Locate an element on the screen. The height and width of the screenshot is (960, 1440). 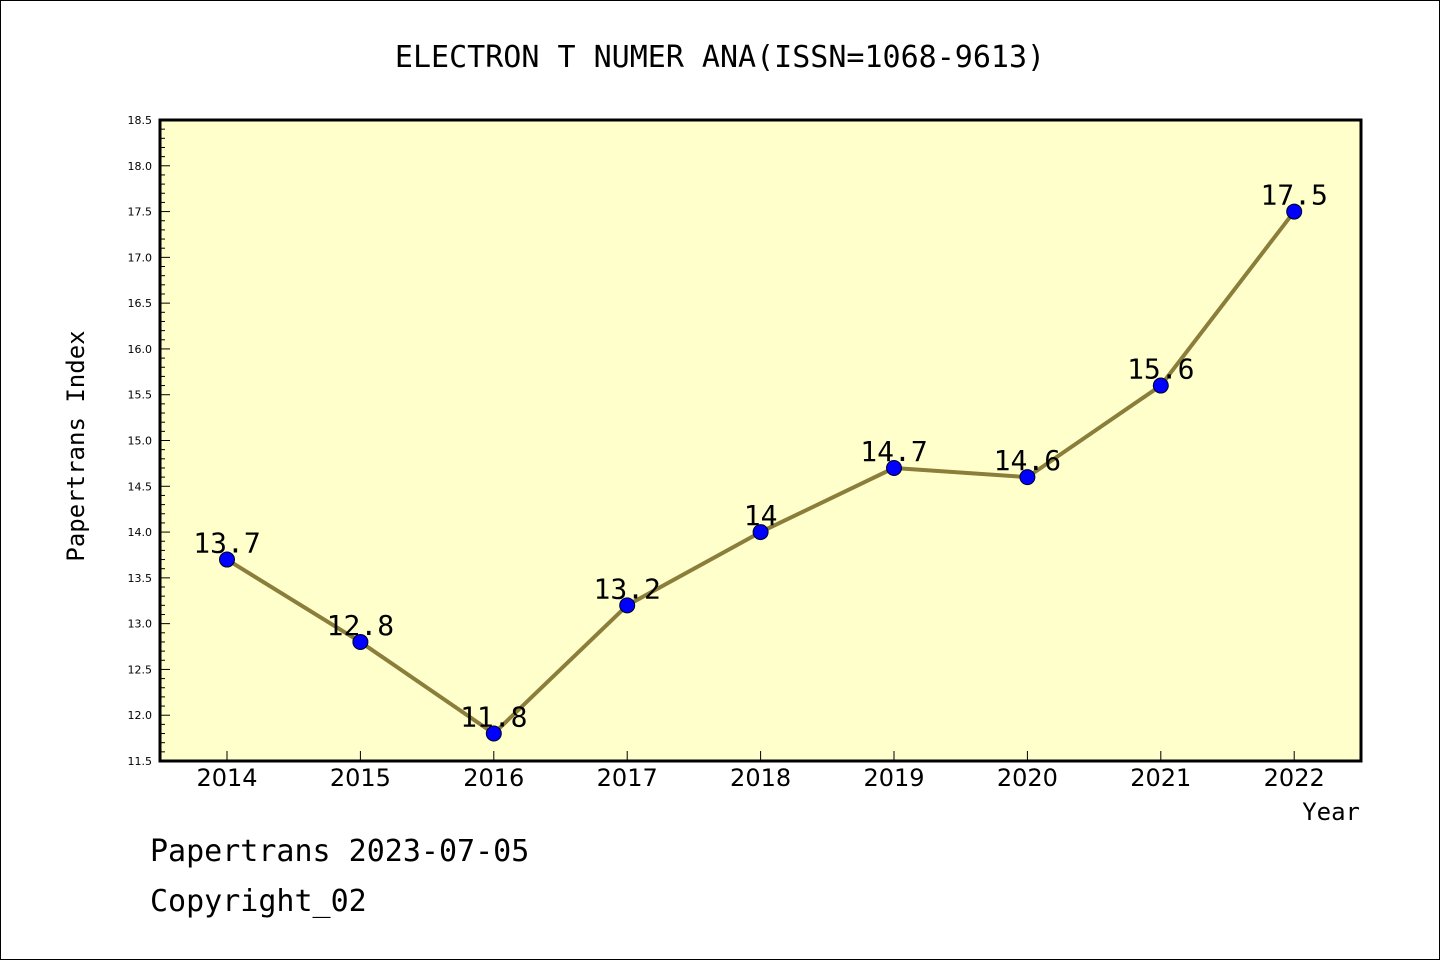
data-label: 11.8 is located at coordinates (493, 717).